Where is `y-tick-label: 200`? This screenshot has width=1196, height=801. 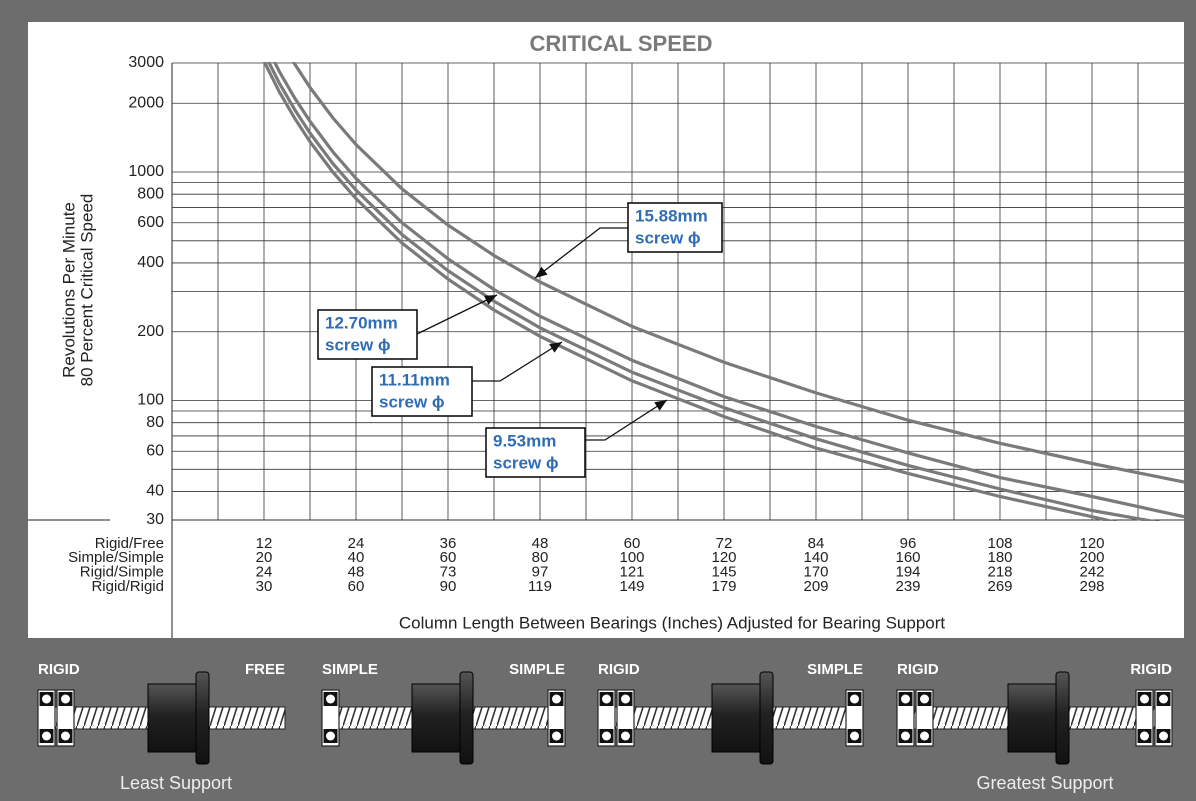
y-tick-label: 200 is located at coordinates (150, 331).